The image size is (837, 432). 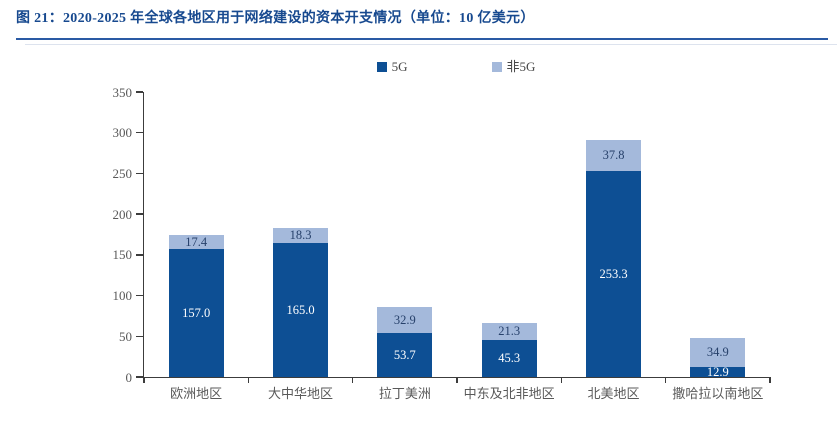 I want to click on bar-segment-5g-sub-saharan: 12.9, so click(x=718, y=371).